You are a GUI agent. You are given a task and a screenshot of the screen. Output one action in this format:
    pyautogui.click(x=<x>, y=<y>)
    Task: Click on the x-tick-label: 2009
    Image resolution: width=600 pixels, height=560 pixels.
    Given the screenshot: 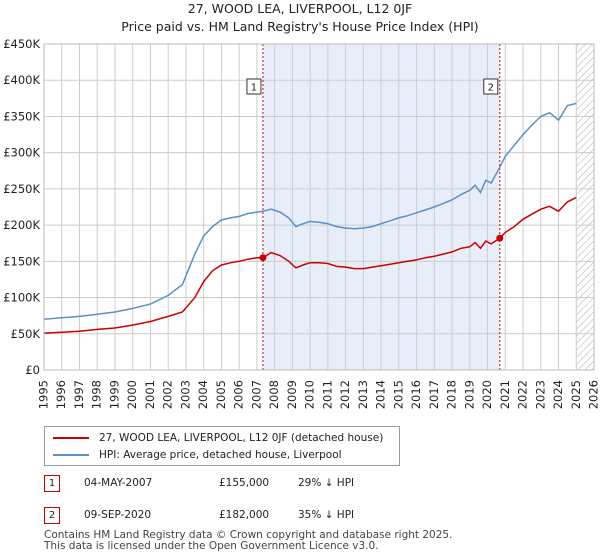 What is the action you would take?
    pyautogui.click(x=292, y=394)
    